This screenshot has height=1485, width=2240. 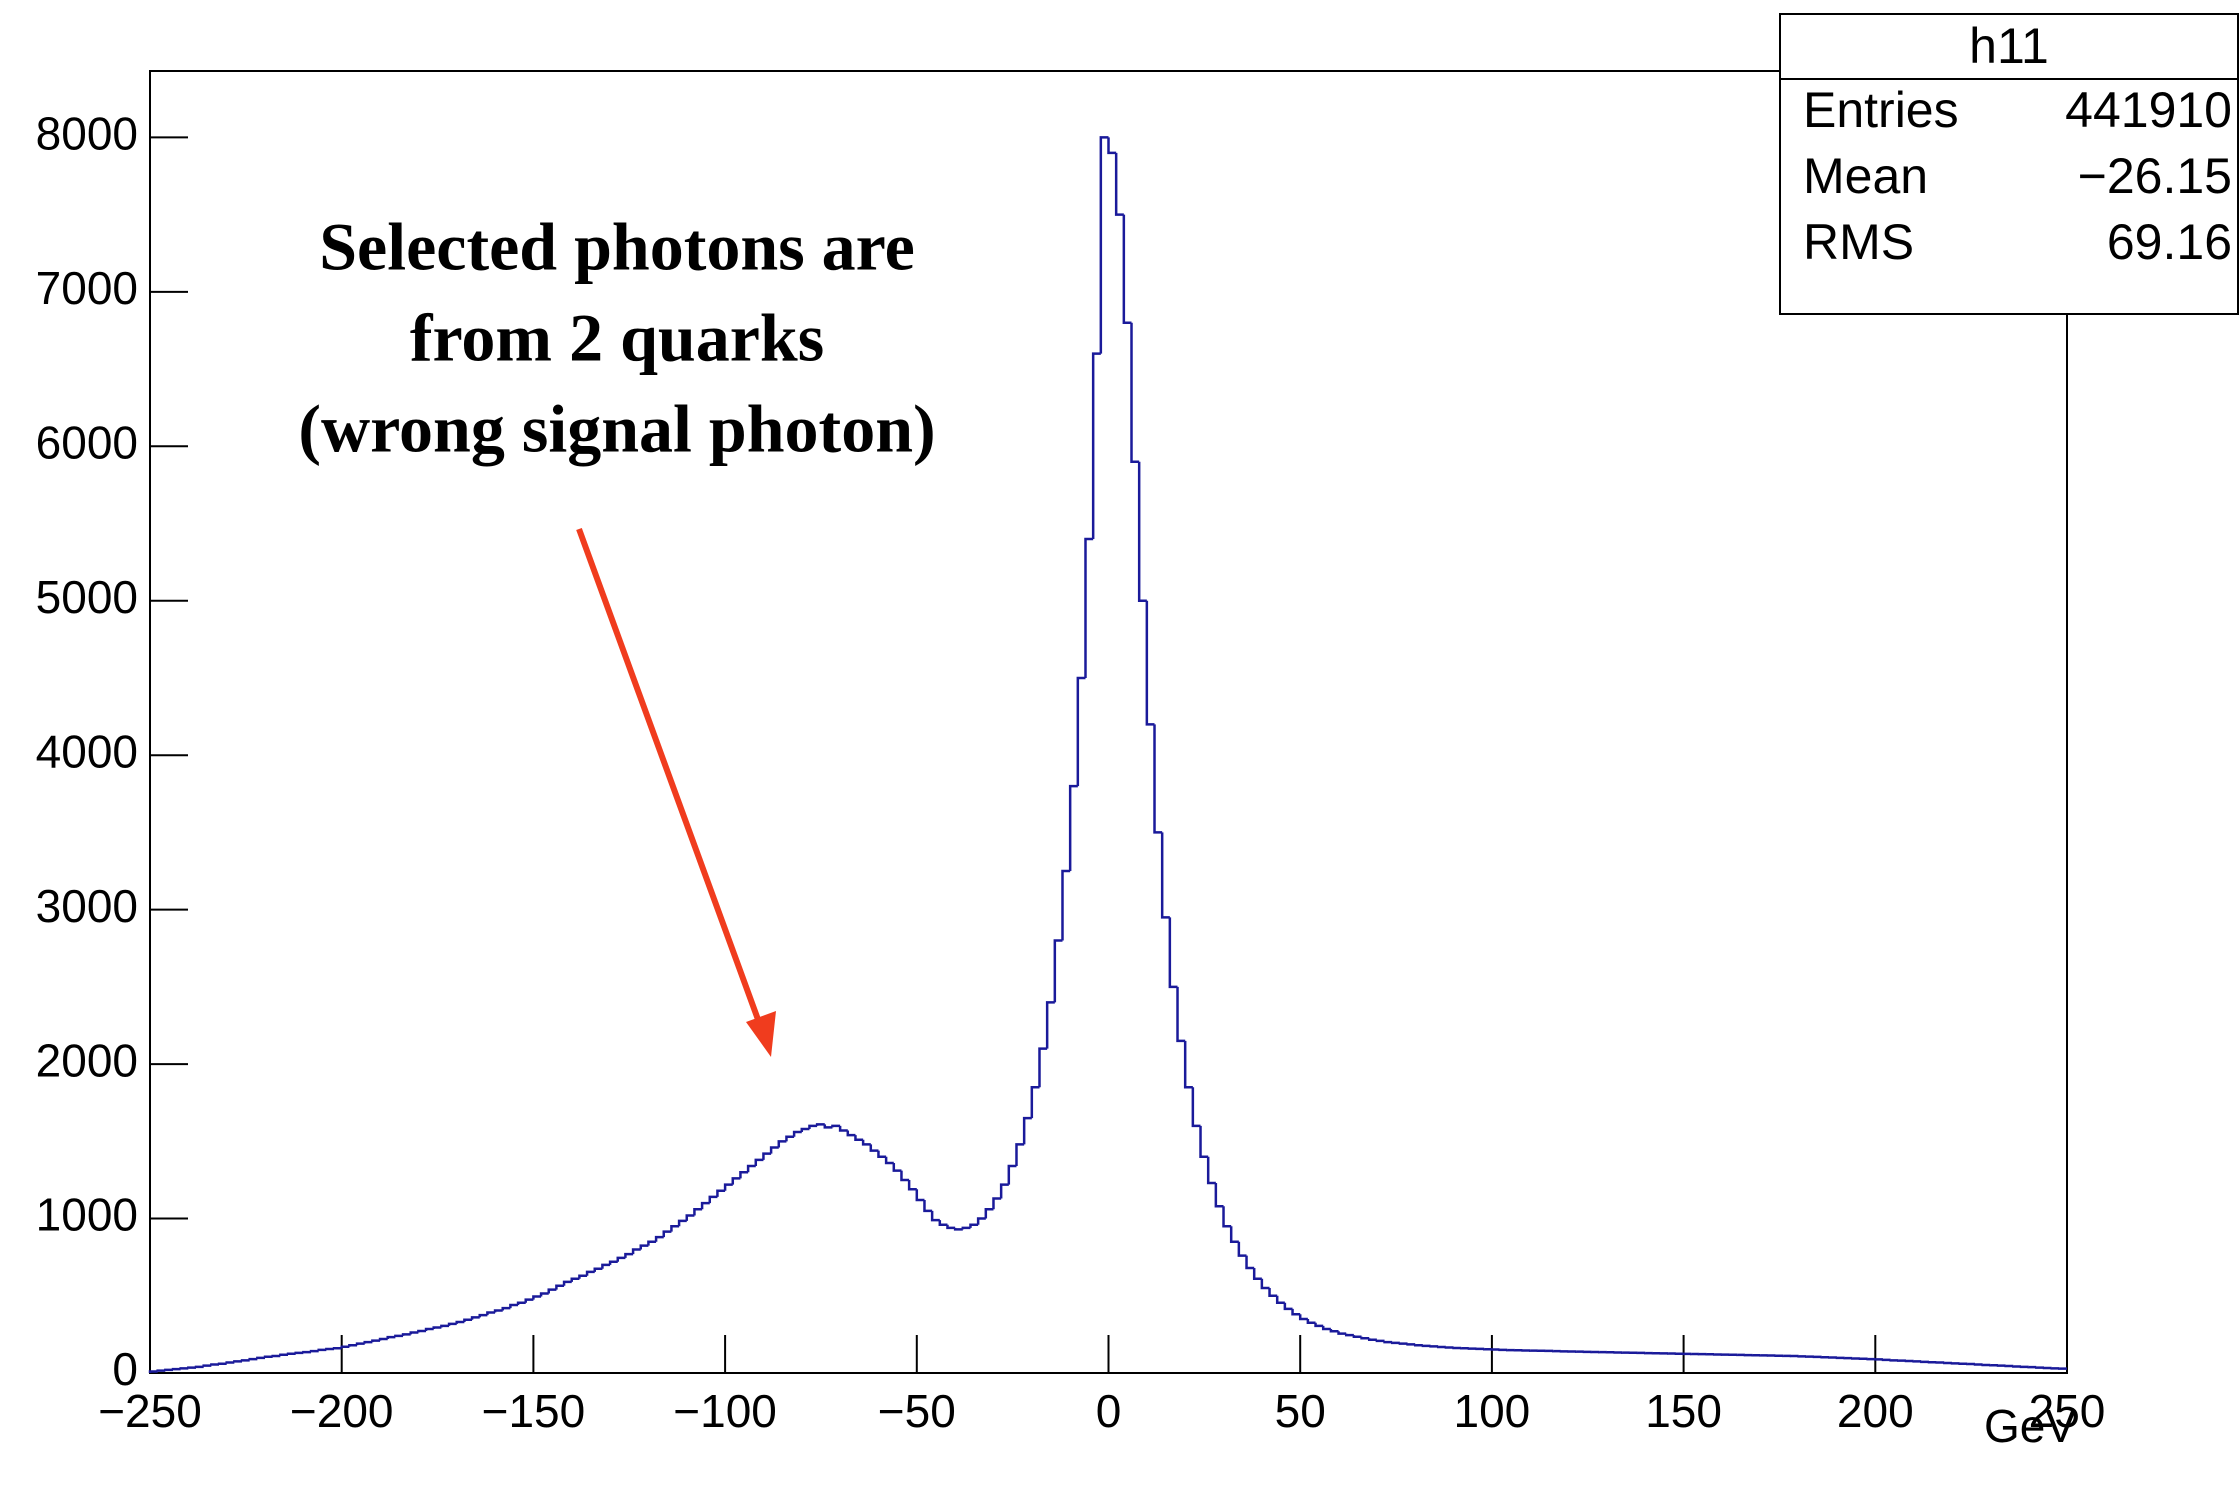 What do you see at coordinates (2155, 176) in the screenshot?
I see `stats-value: −26.15` at bounding box center [2155, 176].